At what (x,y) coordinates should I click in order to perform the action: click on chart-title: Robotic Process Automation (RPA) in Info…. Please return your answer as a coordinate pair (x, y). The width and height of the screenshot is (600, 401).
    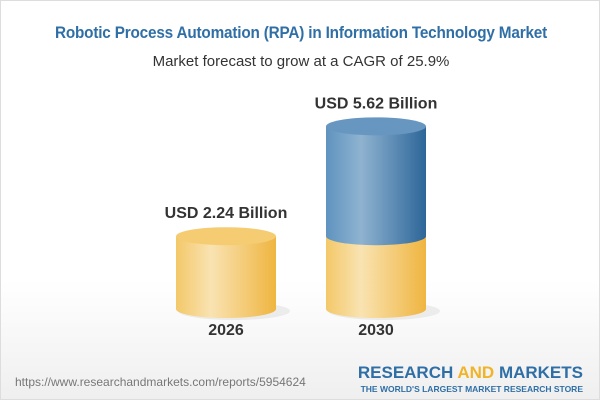
    Looking at the image, I should click on (301, 32).